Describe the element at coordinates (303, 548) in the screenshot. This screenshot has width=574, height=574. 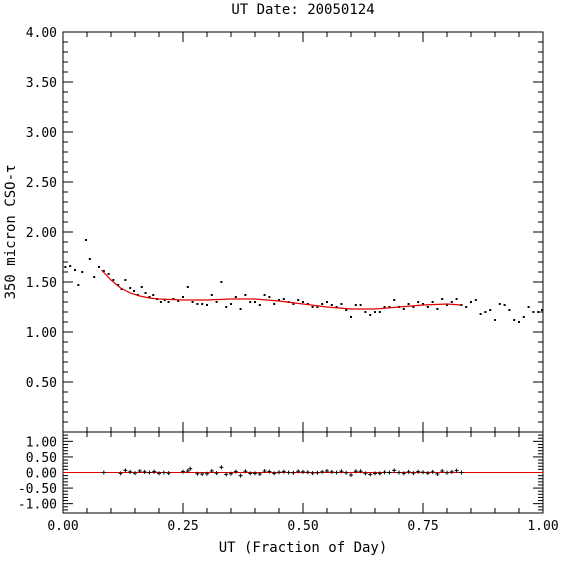
I see `x-axis-title: UT (Fraction of Day)` at that location.